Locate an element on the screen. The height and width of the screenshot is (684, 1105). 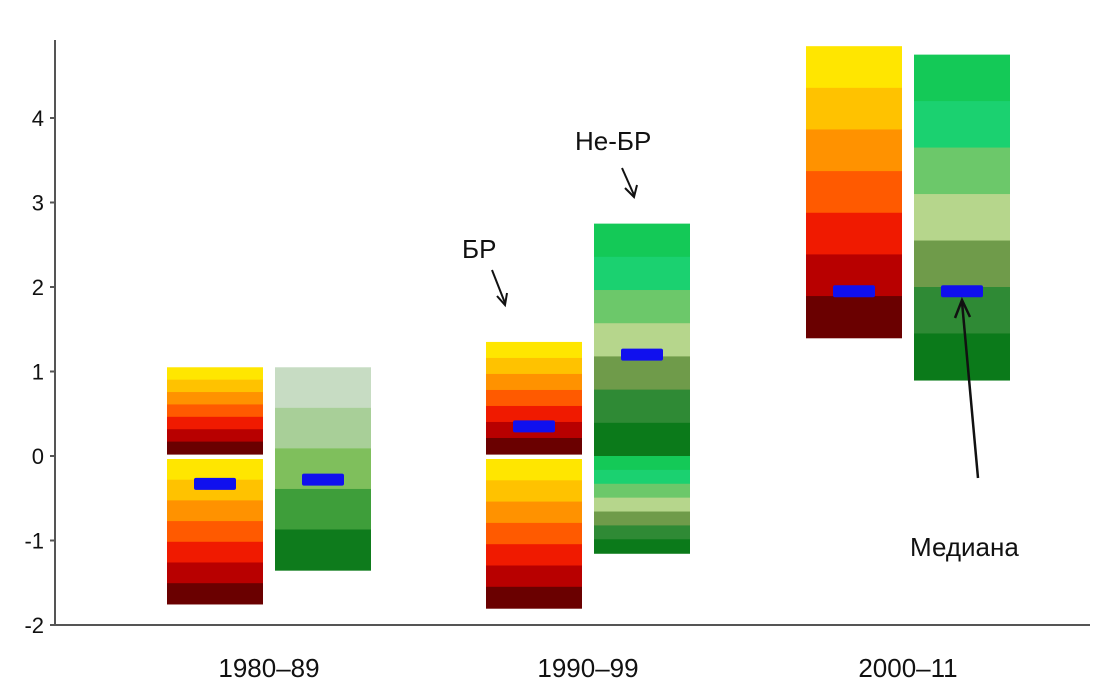
y-tick-label-4: 2 is located at coordinates (38, 287).